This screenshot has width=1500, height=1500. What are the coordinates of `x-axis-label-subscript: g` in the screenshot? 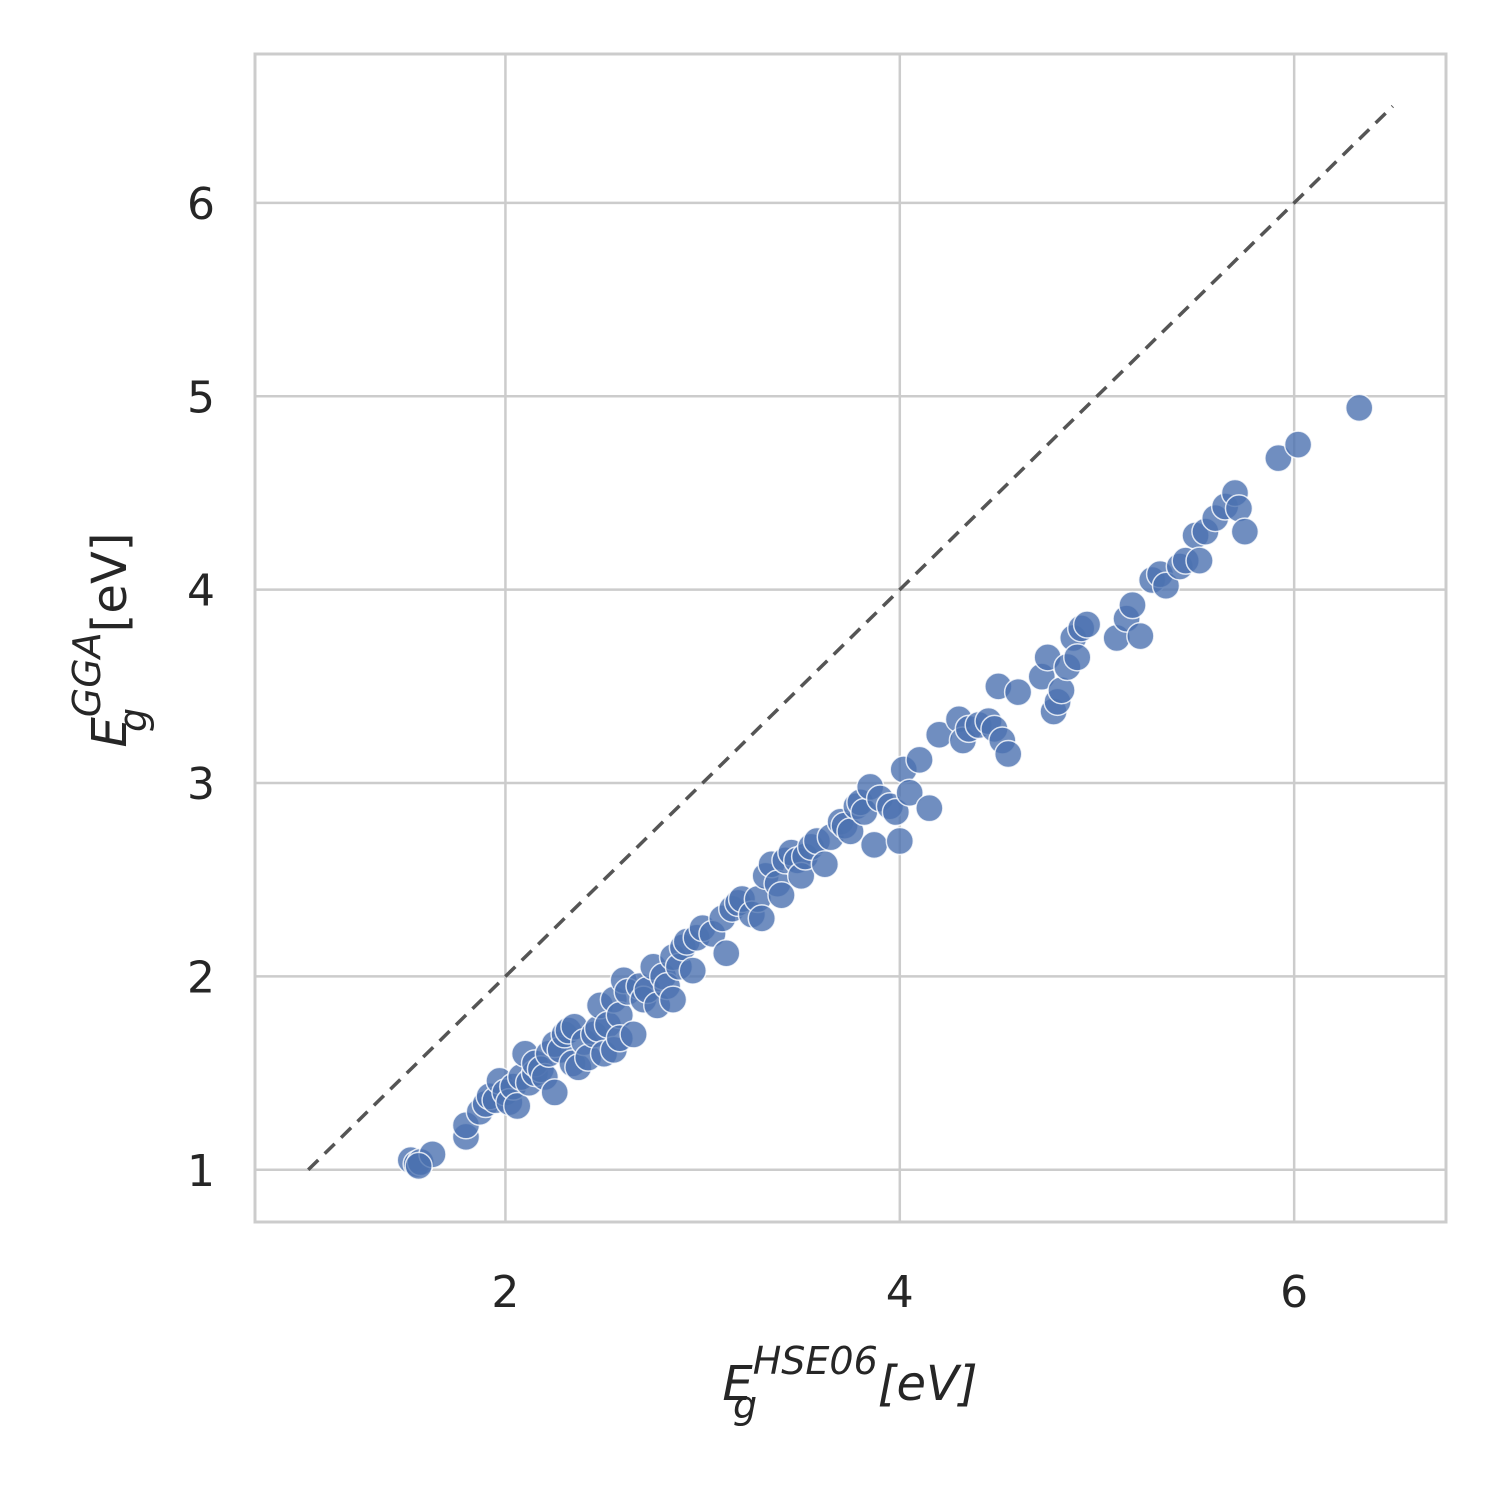 It's located at (745, 1405).